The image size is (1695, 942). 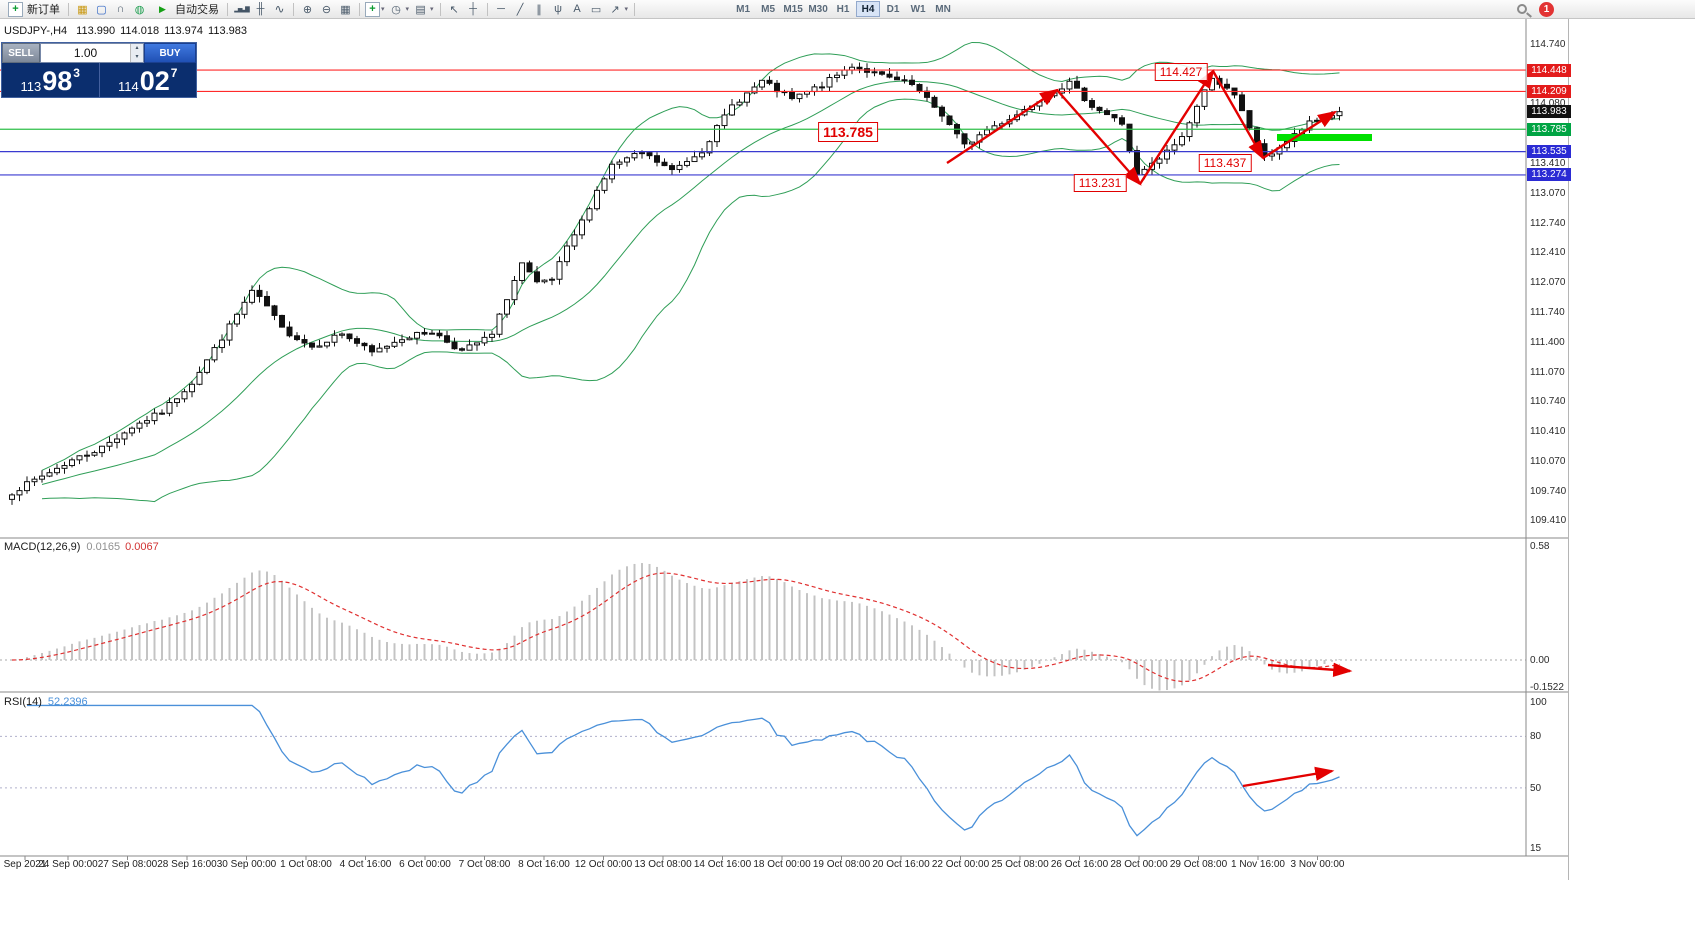 What do you see at coordinates (241, 9) in the screenshot?
I see `bar-chart-icon: ▂▅▃▇` at bounding box center [241, 9].